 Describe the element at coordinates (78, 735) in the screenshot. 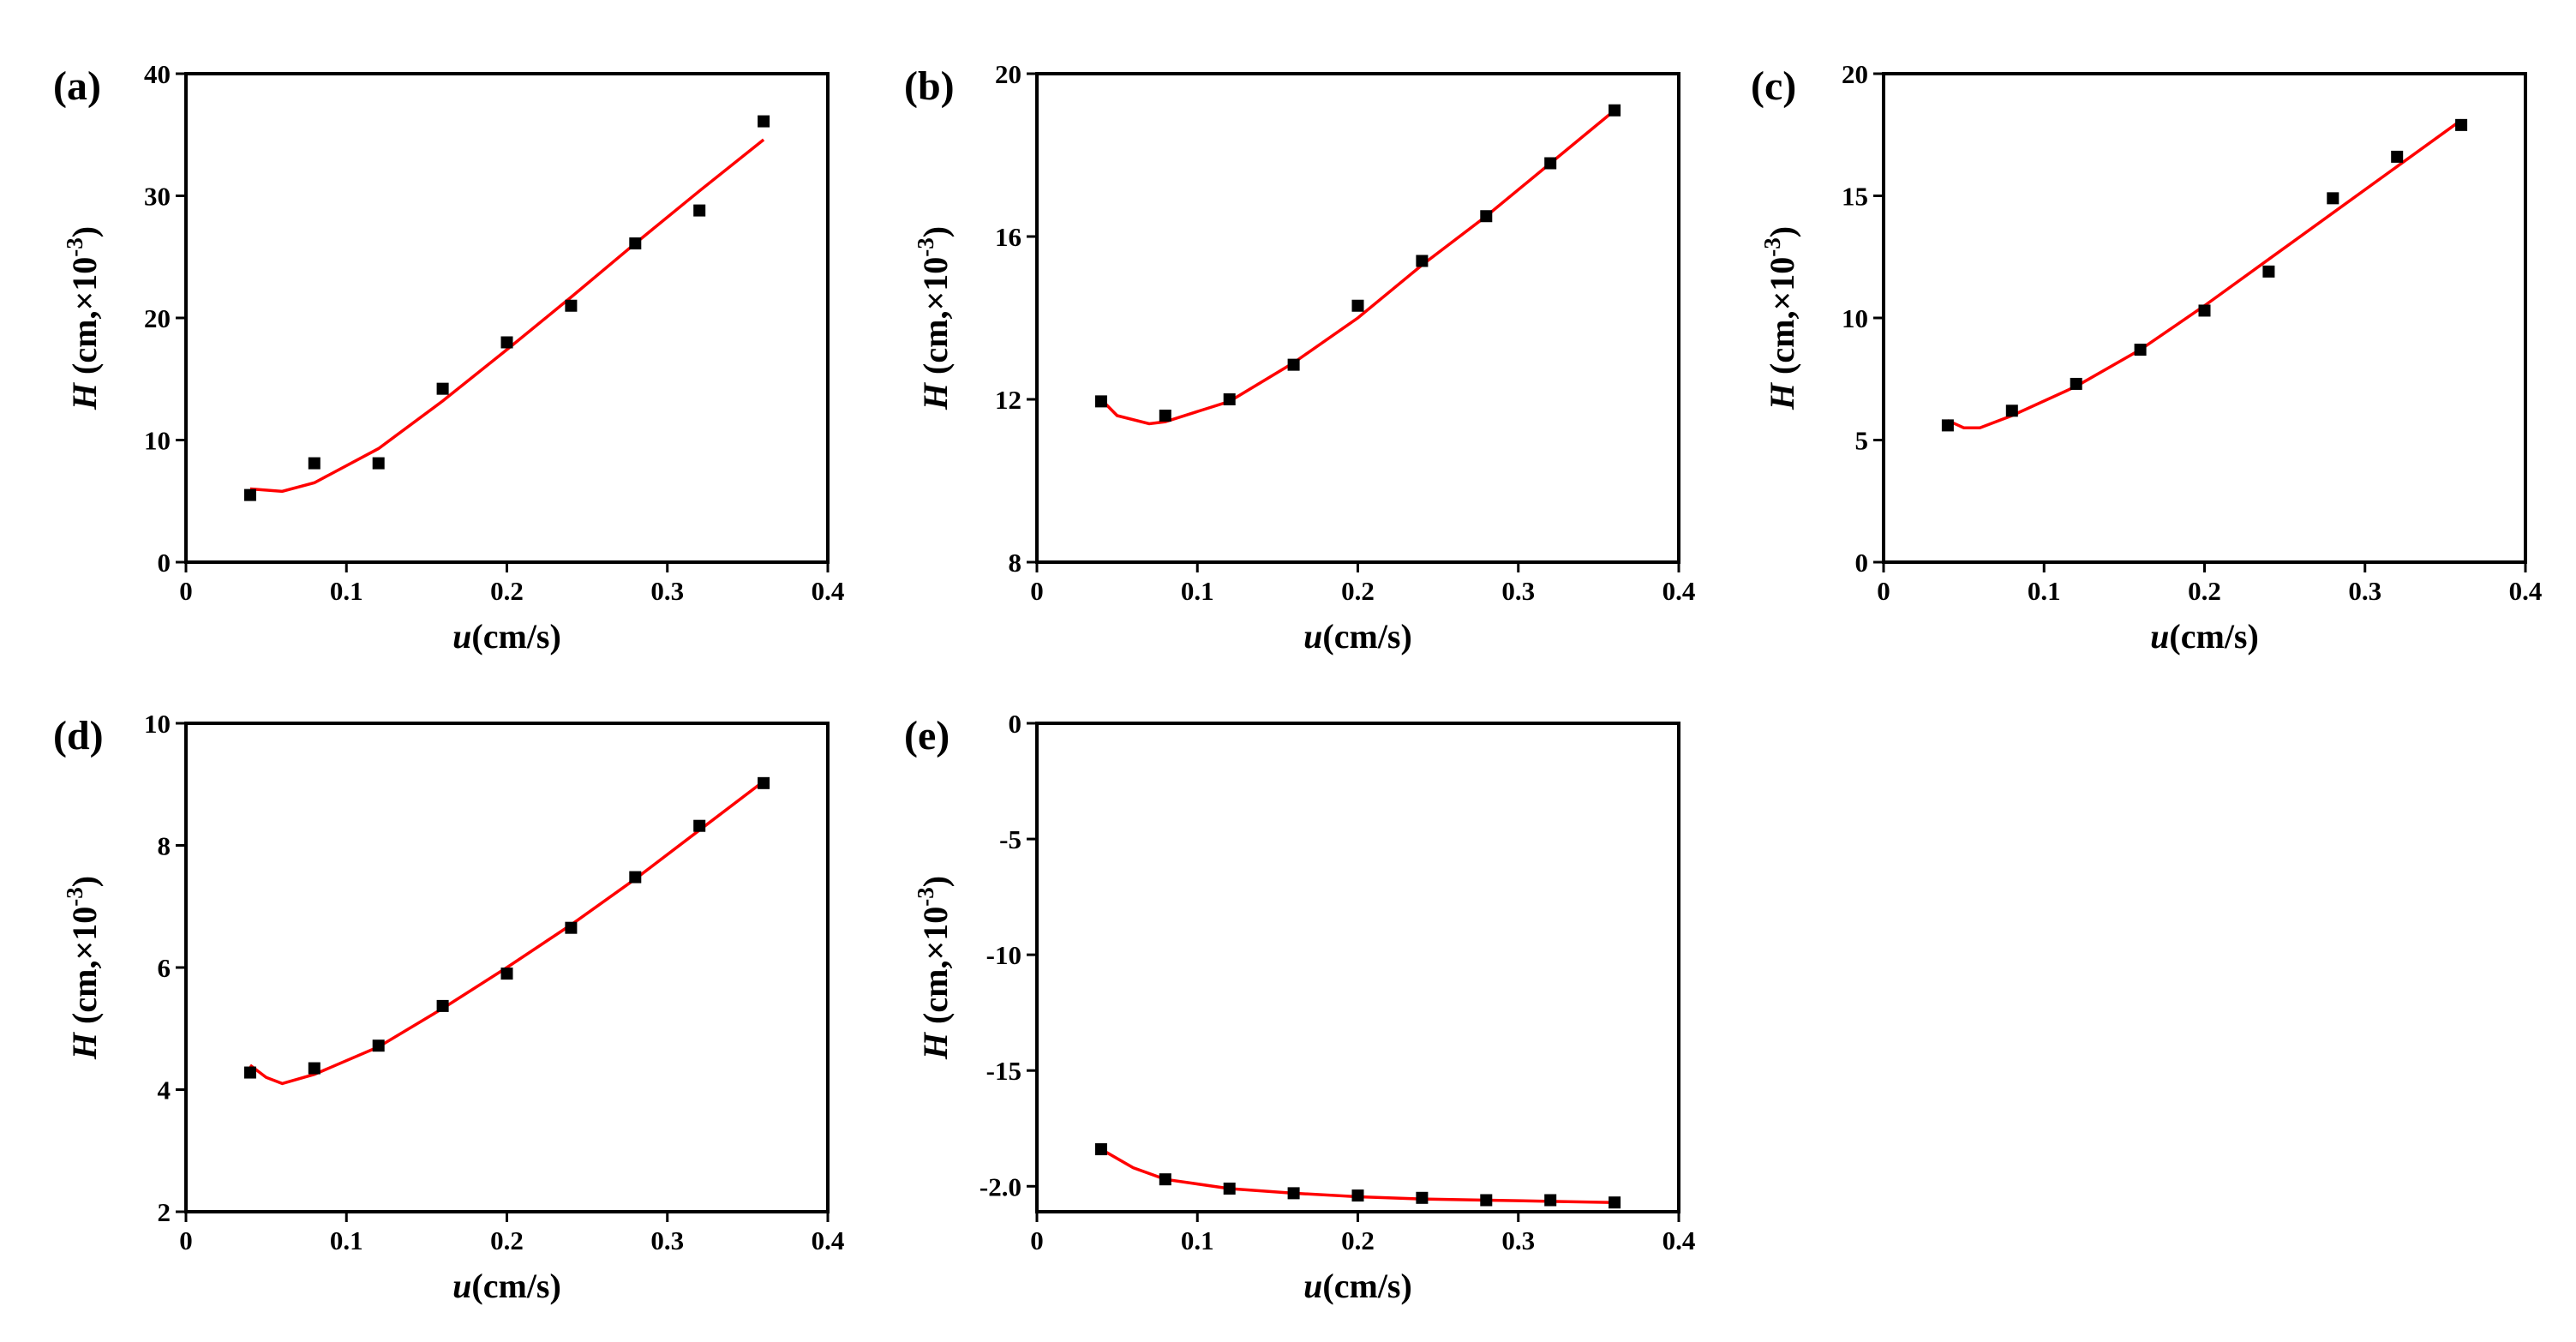

I see `panel-label: (d)` at that location.